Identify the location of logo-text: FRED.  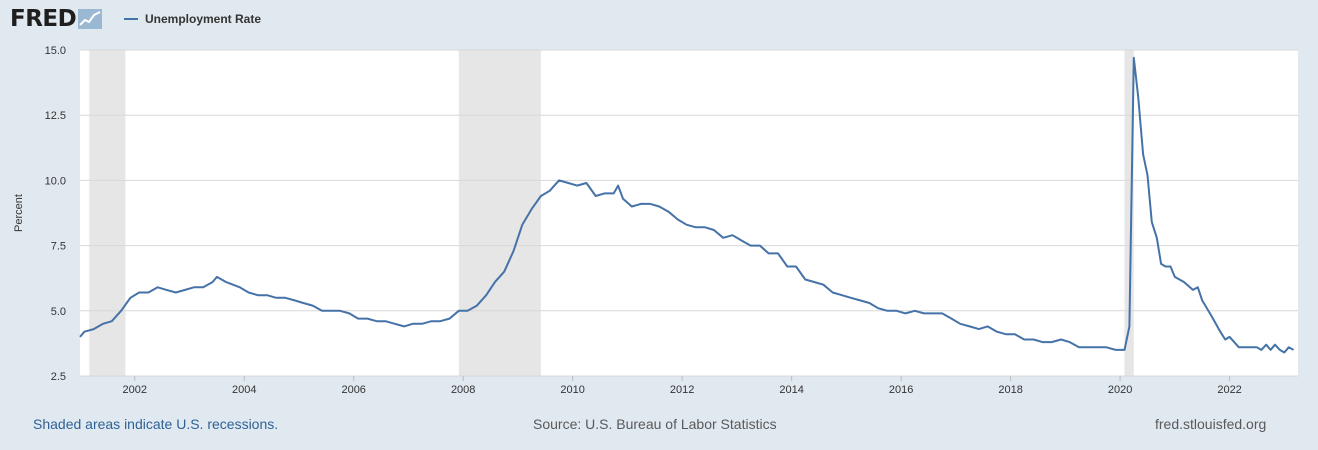
(43, 19).